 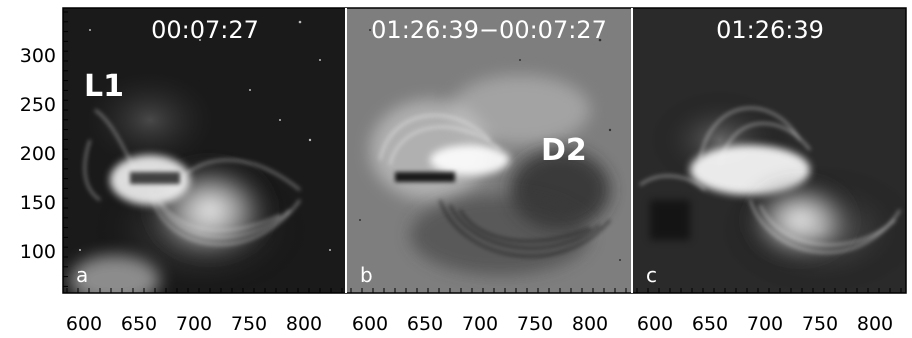 I want to click on y-tick-label: 300, so click(x=38, y=56).